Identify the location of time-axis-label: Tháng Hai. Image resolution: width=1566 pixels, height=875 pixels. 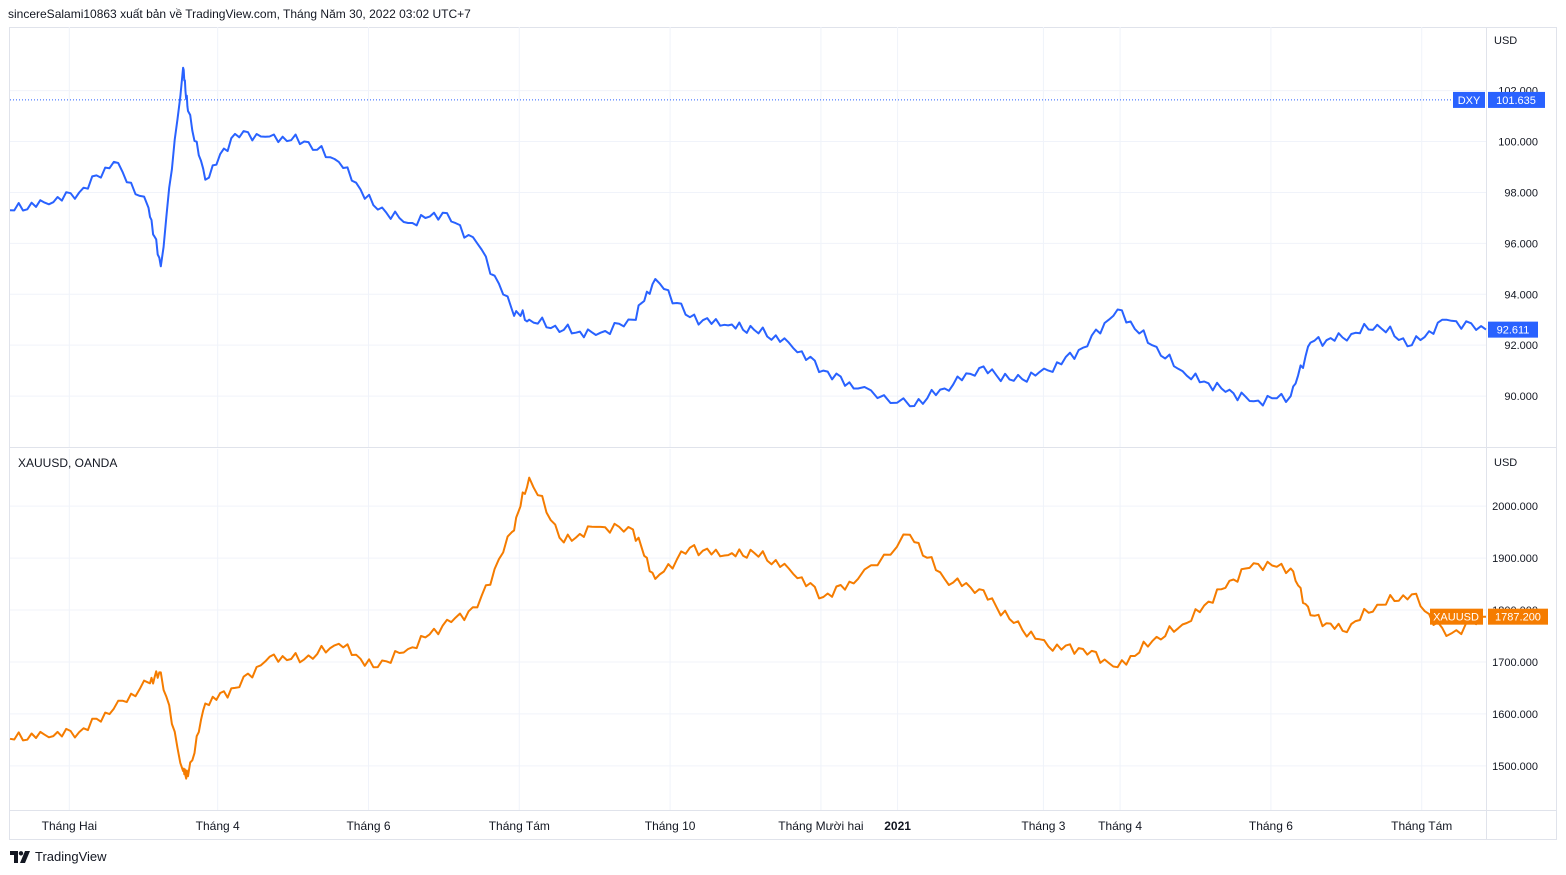
(69, 826).